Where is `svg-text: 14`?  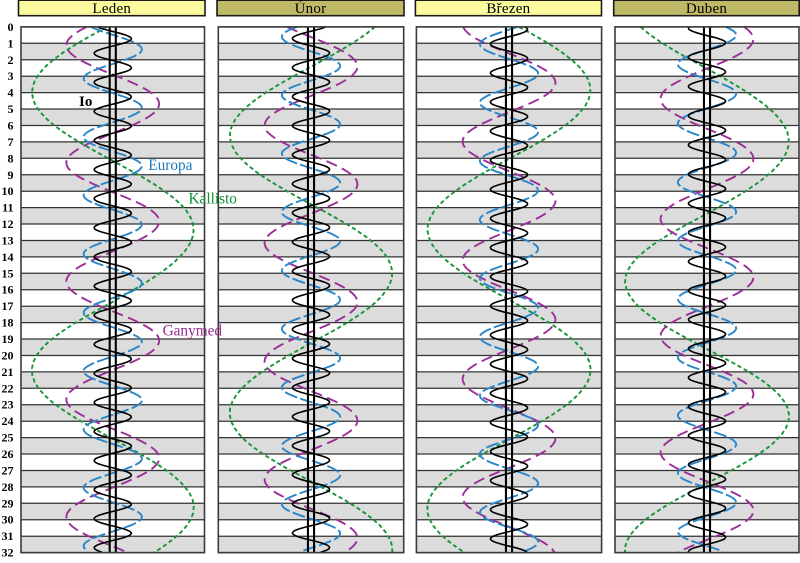 svg-text: 14 is located at coordinates (8, 257).